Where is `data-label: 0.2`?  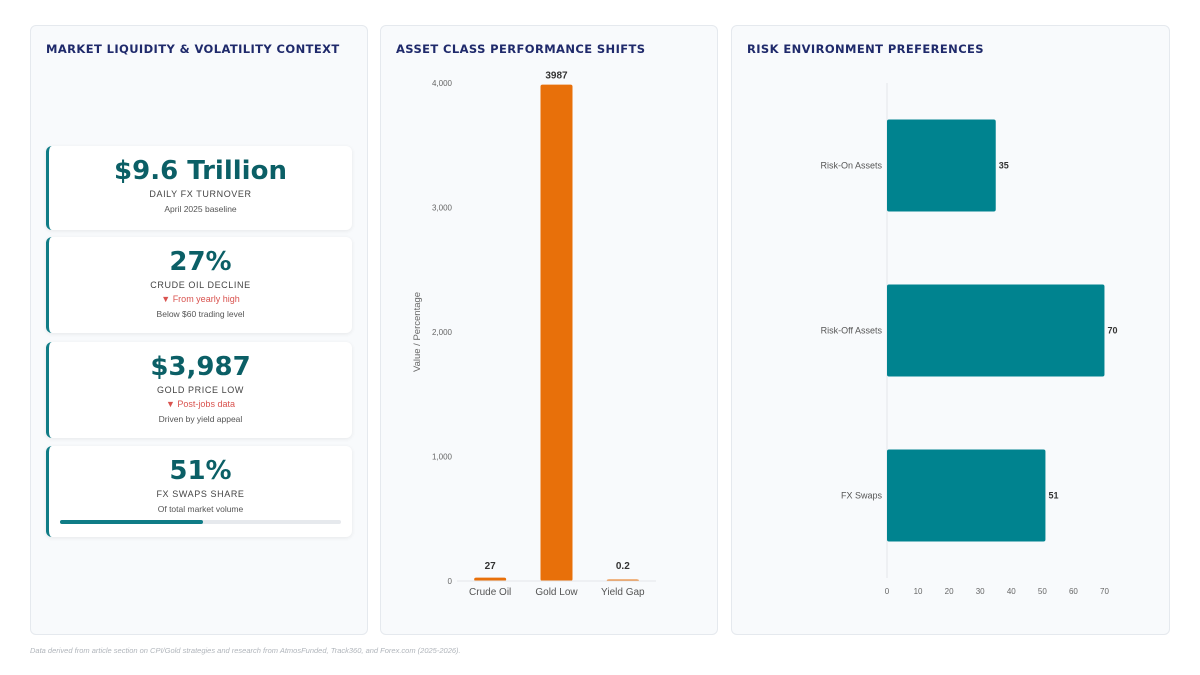
data-label: 0.2 is located at coordinates (623, 566).